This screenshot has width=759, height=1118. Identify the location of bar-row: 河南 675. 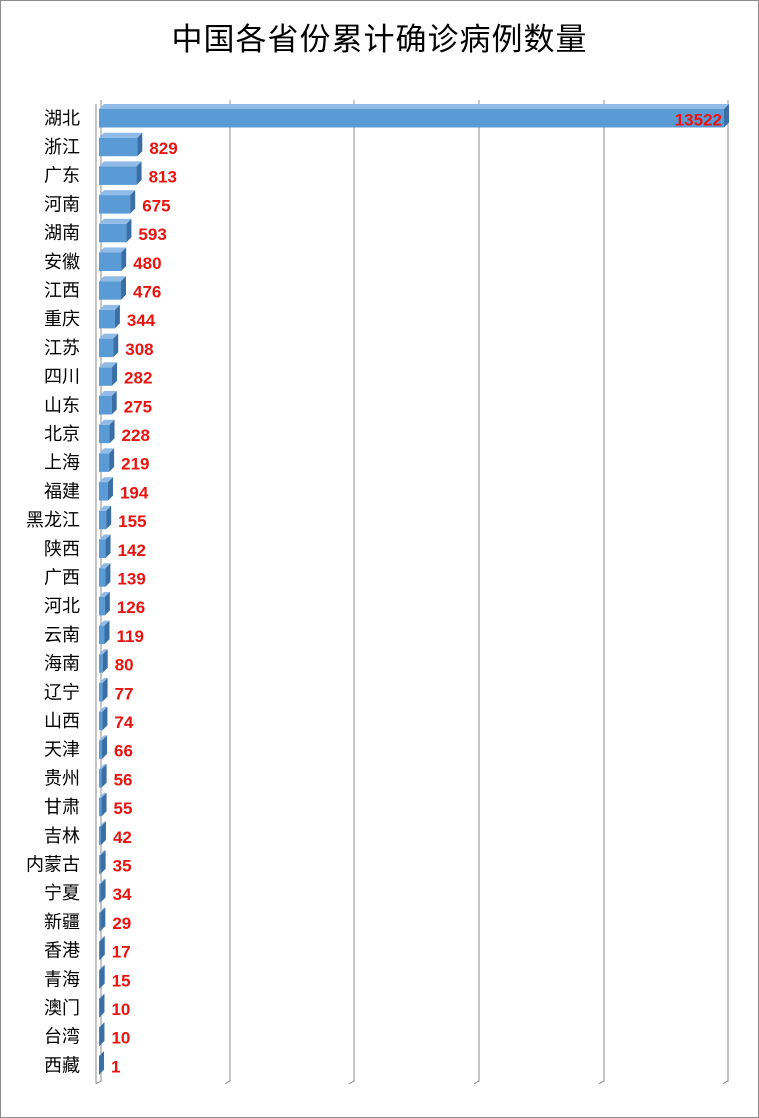
(107, 202).